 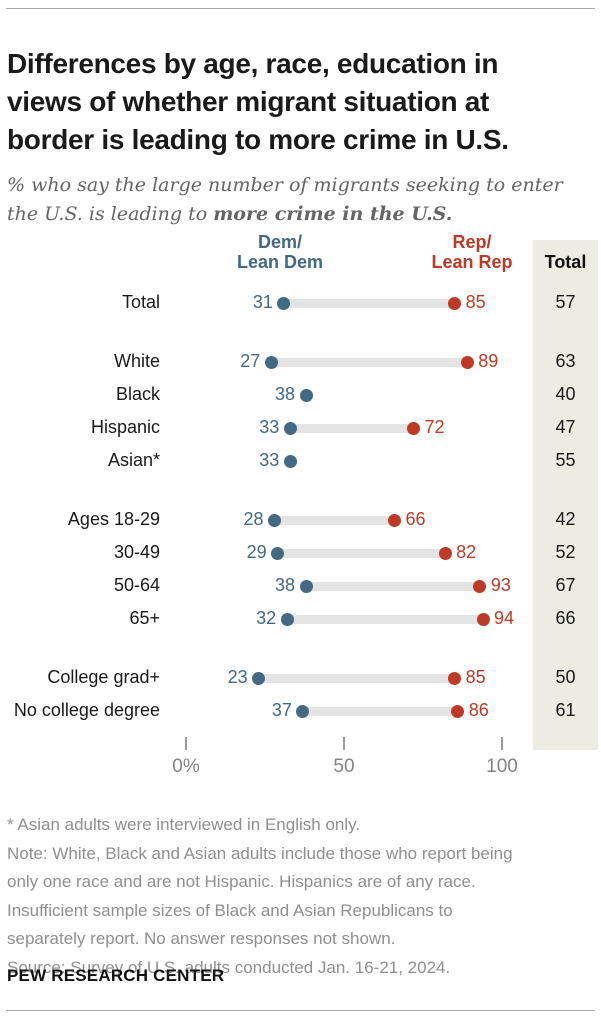 What do you see at coordinates (280, 252) in the screenshot?
I see `col-header-dem: Dem/ Lean Dem` at bounding box center [280, 252].